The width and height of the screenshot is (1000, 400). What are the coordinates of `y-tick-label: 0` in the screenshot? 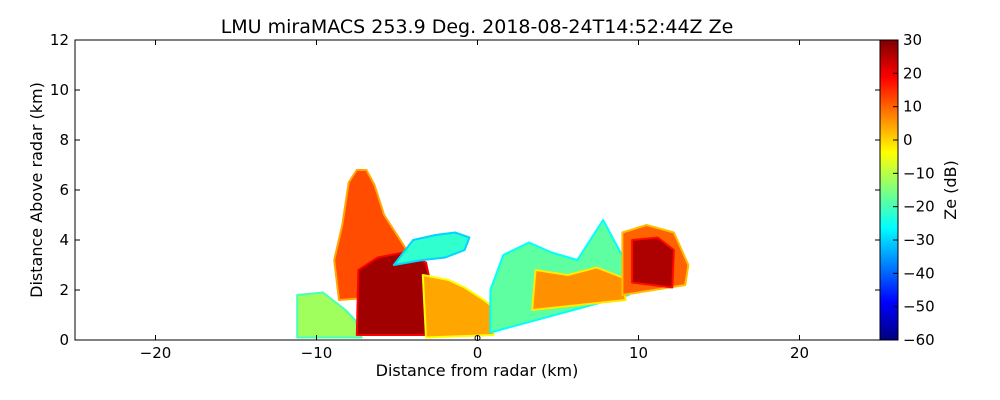 It's located at (64, 340).